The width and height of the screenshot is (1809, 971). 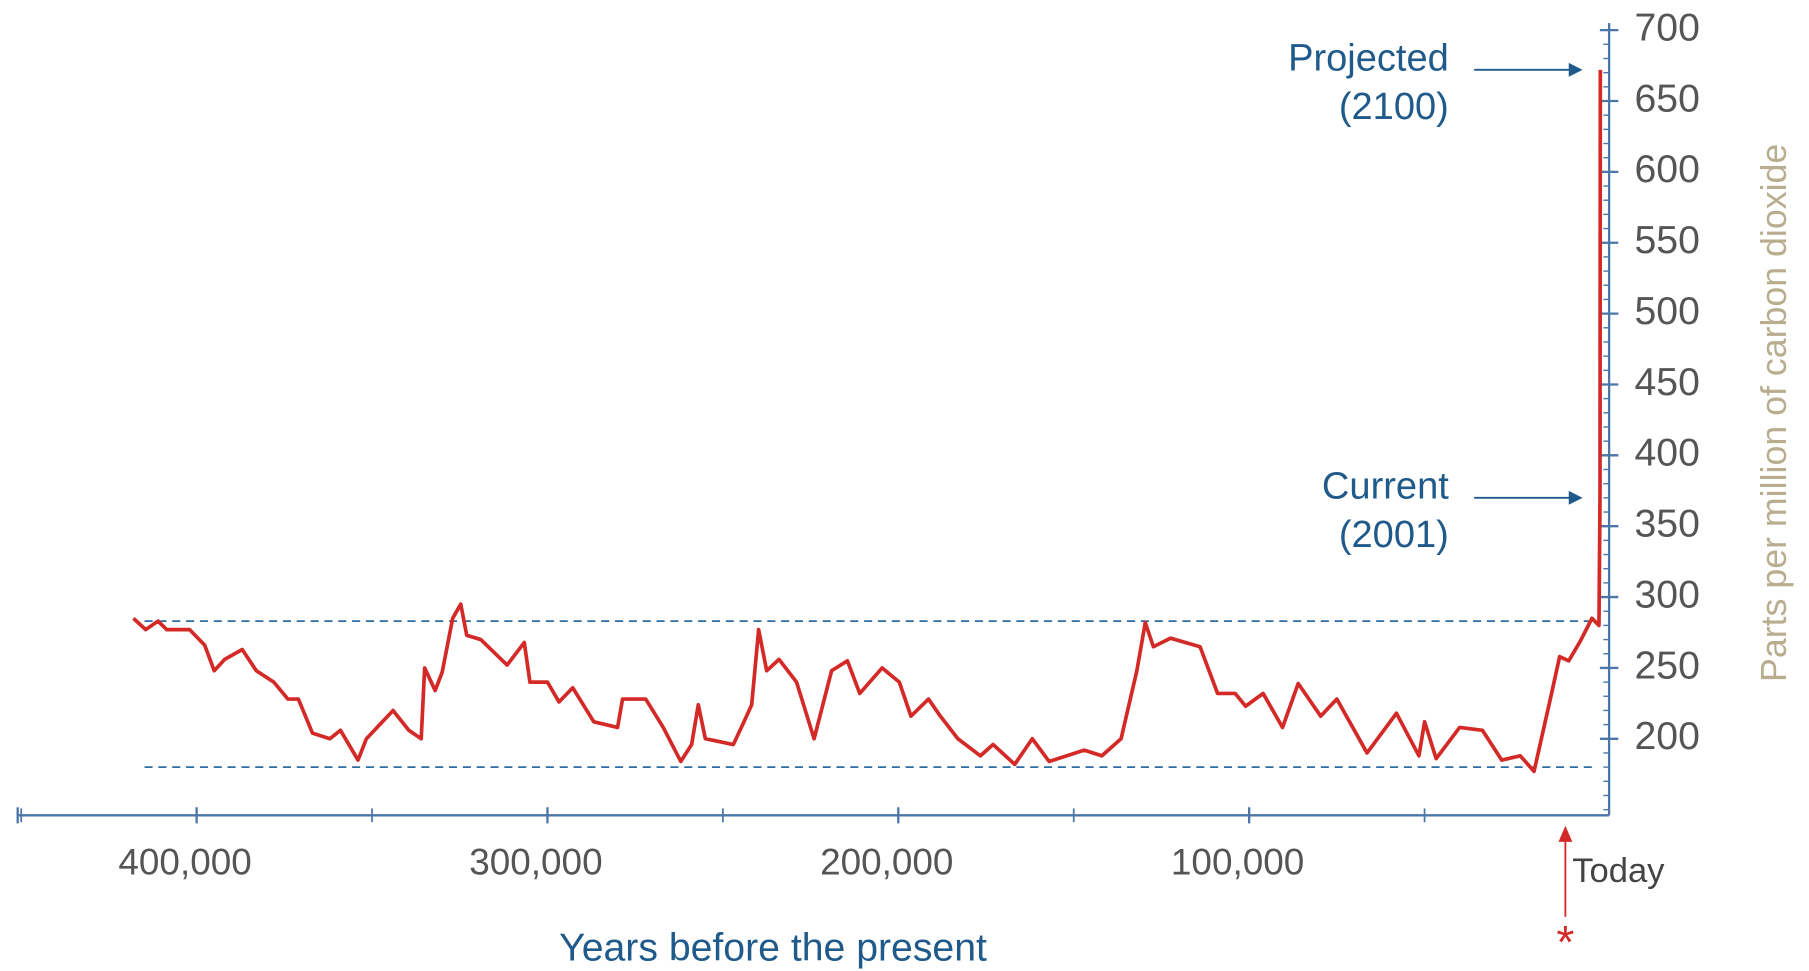 What do you see at coordinates (1237, 862) in the screenshot?
I see `x-tick-label: 100,000` at bounding box center [1237, 862].